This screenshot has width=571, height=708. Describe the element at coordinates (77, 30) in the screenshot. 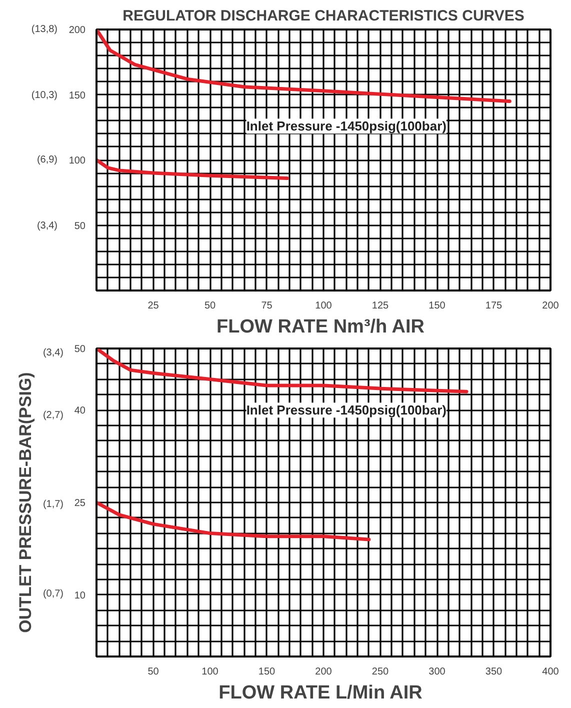

I see `y-tick-label: 200` at that location.